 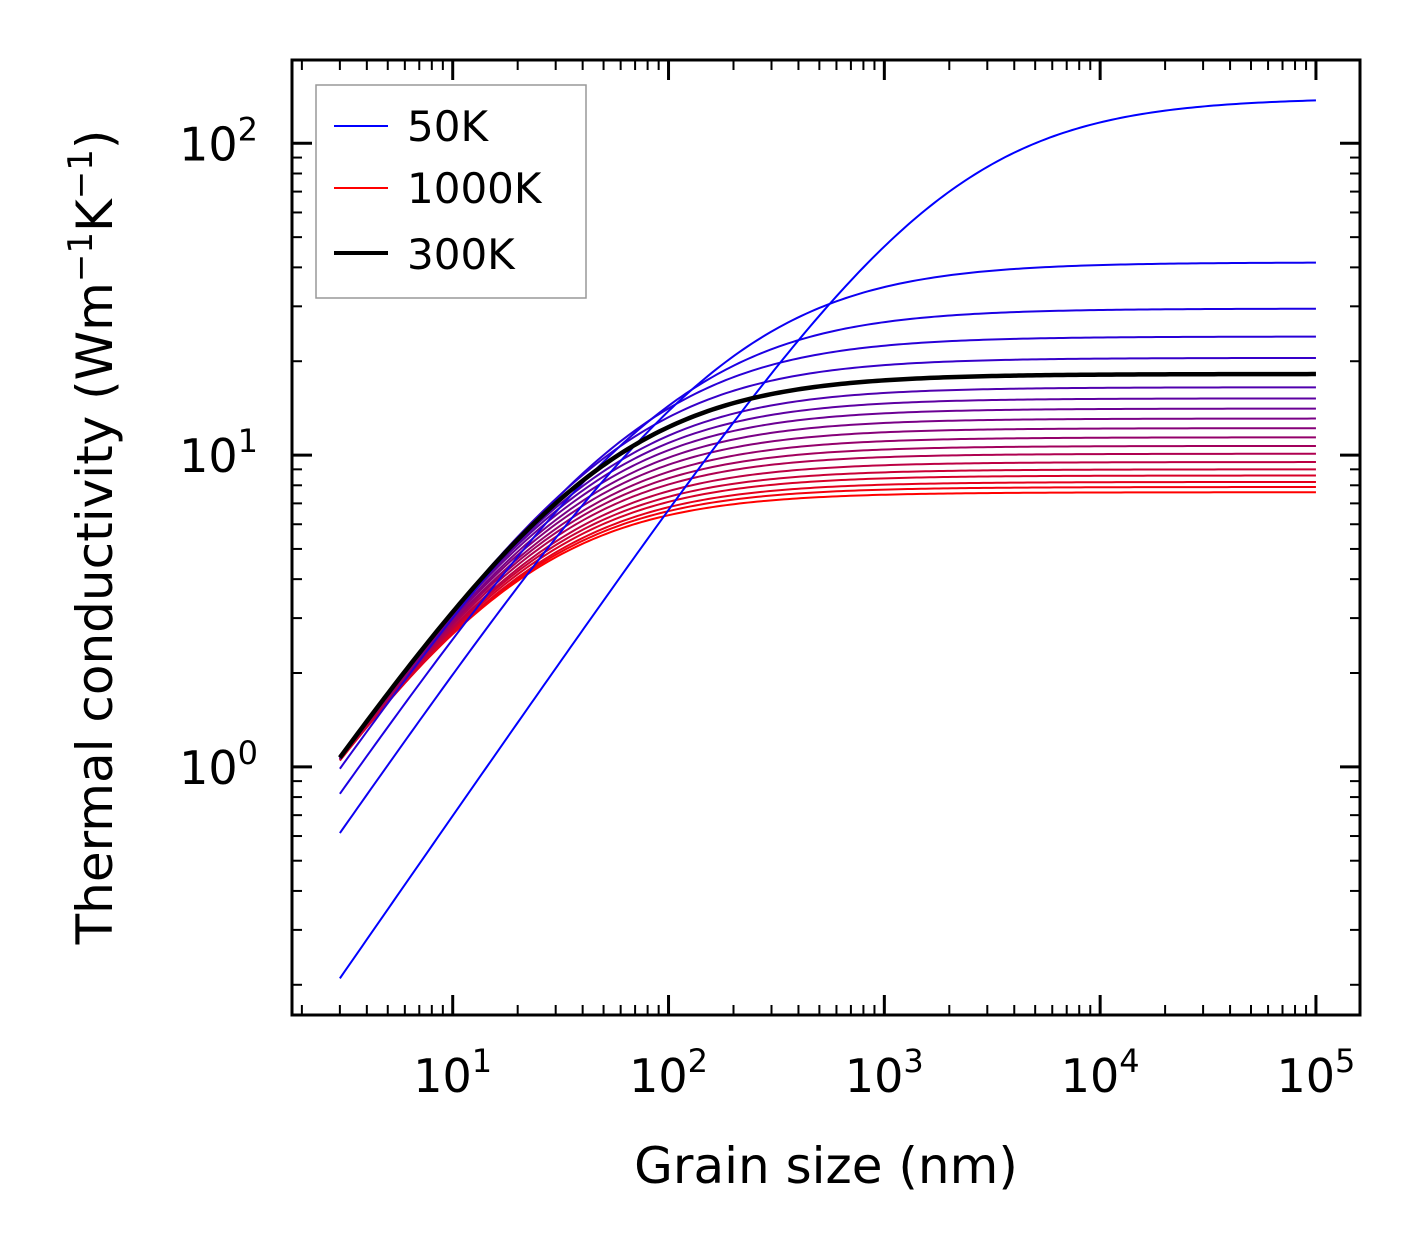 What do you see at coordinates (208, 144) in the screenshot?
I see `y-tick-label-2-base: 10` at bounding box center [208, 144].